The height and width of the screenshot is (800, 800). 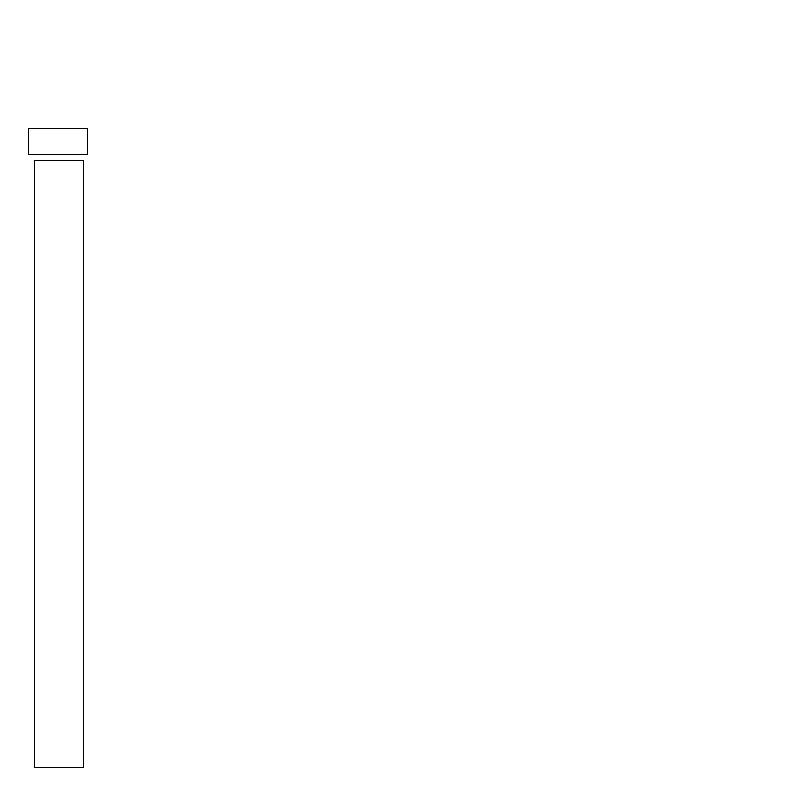 I want to click on colorbar-ticks, so click(x=106, y=463).